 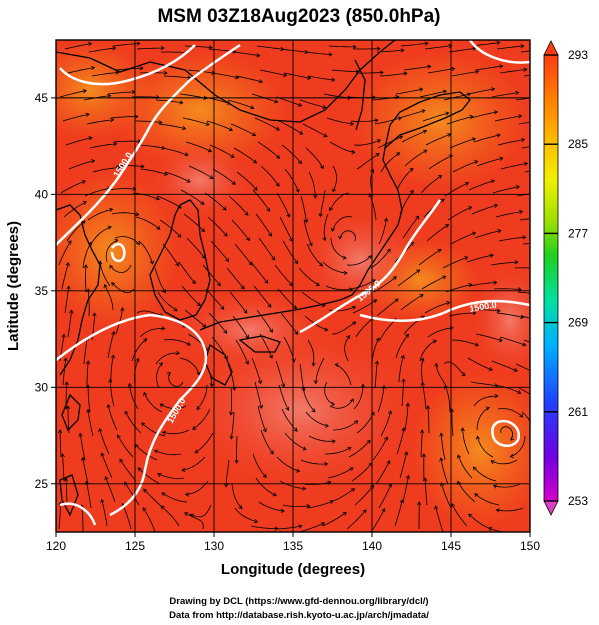 I want to click on x-axis-ticks: 120 125 130 135 140 145 150, so click(x=293, y=542).